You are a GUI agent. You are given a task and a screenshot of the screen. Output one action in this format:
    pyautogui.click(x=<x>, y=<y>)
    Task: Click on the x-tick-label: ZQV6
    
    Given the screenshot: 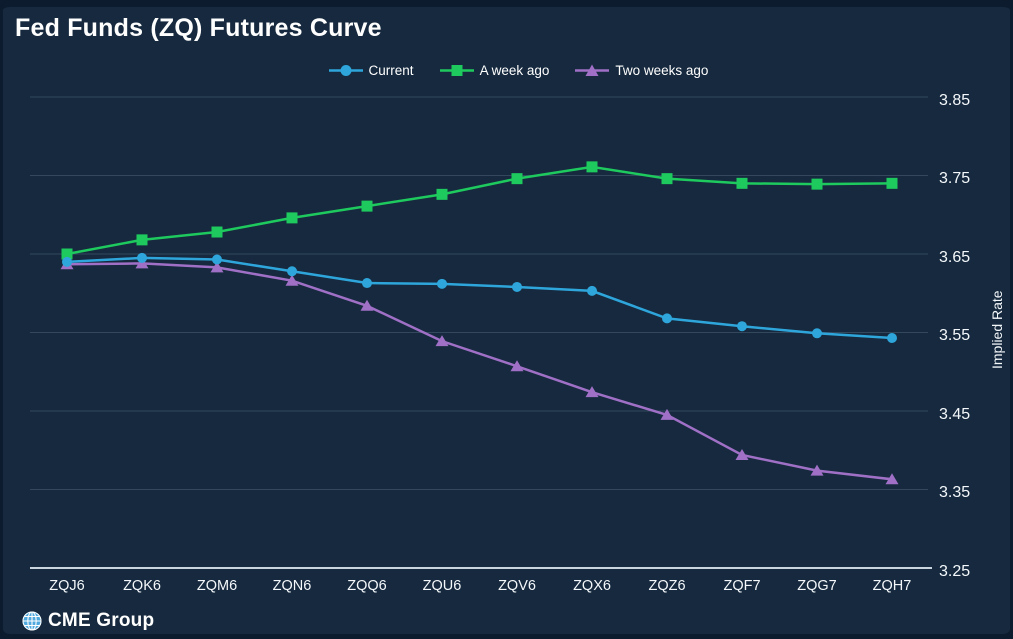 What is the action you would take?
    pyautogui.click(x=517, y=586)
    